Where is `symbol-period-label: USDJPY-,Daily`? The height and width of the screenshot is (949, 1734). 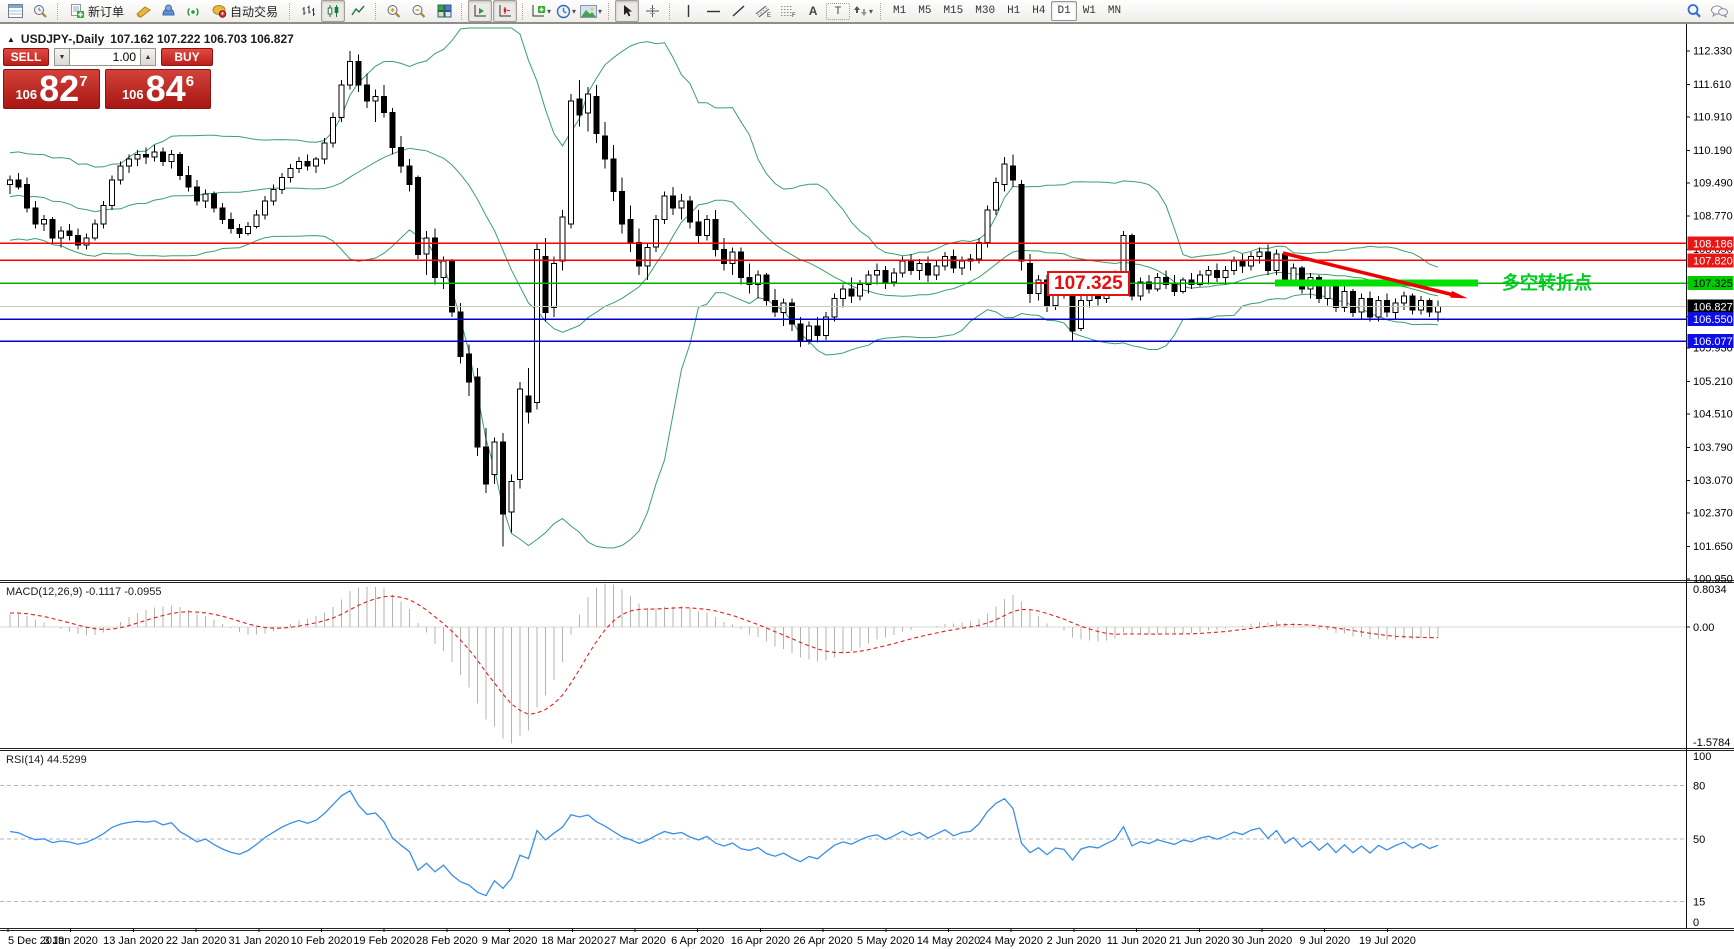
symbol-period-label: USDJPY-,Daily is located at coordinates (62, 39).